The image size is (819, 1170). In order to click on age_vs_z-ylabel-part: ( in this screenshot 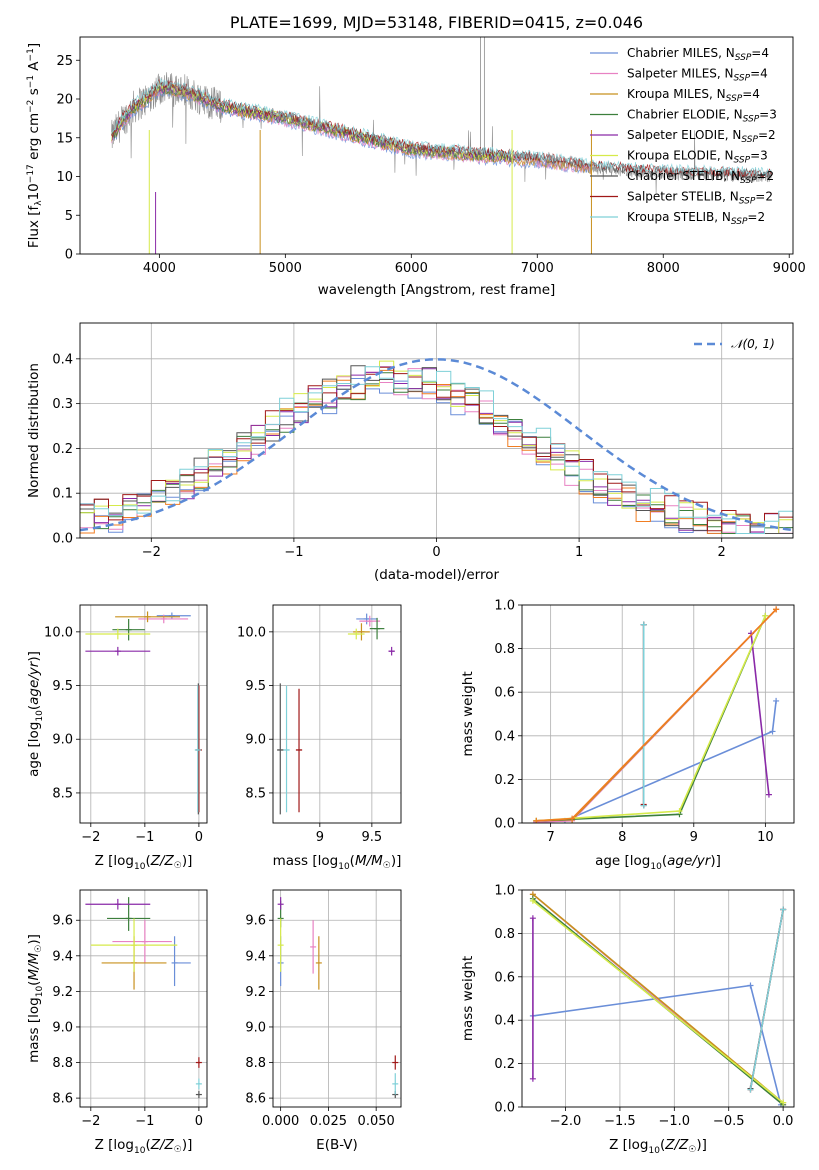, I will do `click(34, 707)`.